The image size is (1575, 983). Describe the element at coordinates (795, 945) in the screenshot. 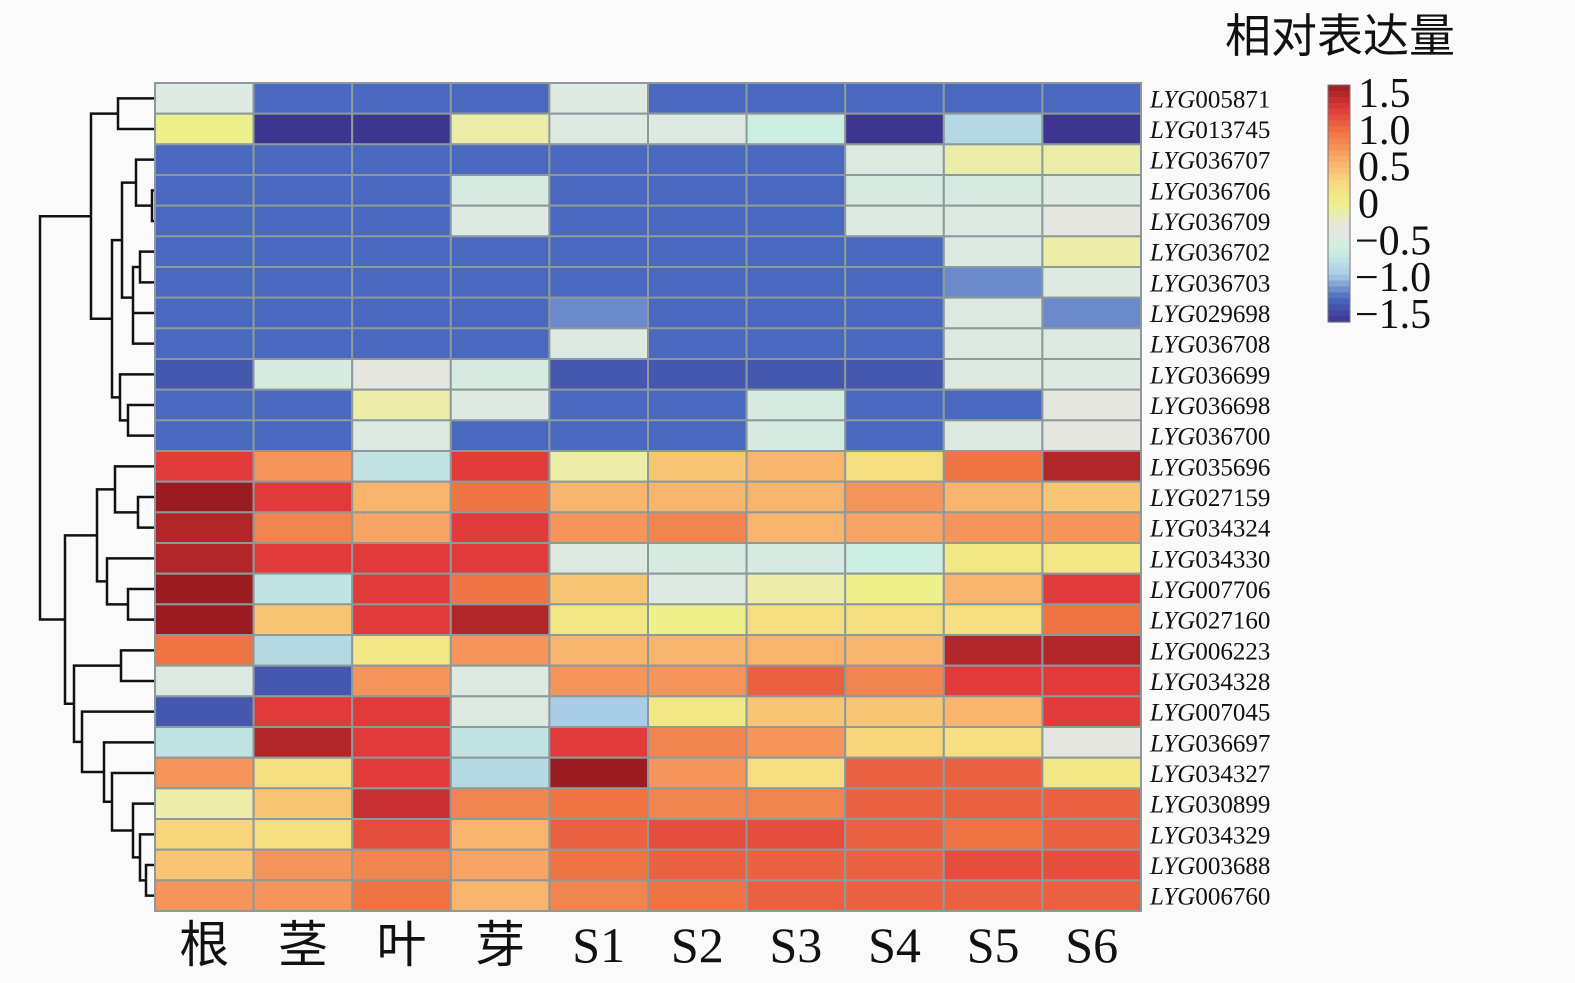

I see `column-label: S3` at that location.